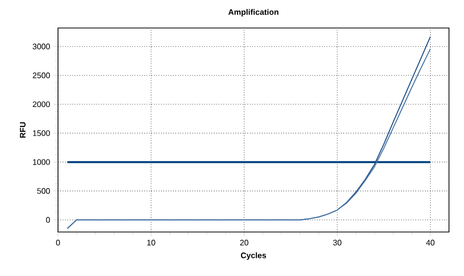  I want to click on y-tick-label: 0, so click(48, 220).